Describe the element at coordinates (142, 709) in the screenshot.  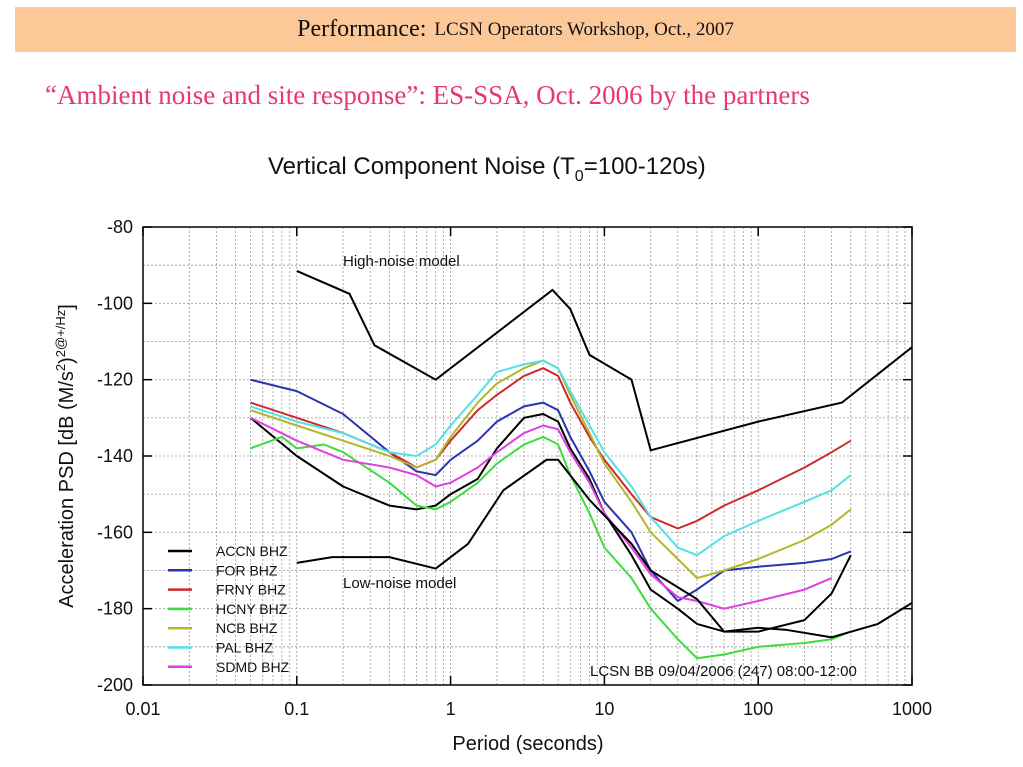
I see `x-tick-label: 0.01` at that location.